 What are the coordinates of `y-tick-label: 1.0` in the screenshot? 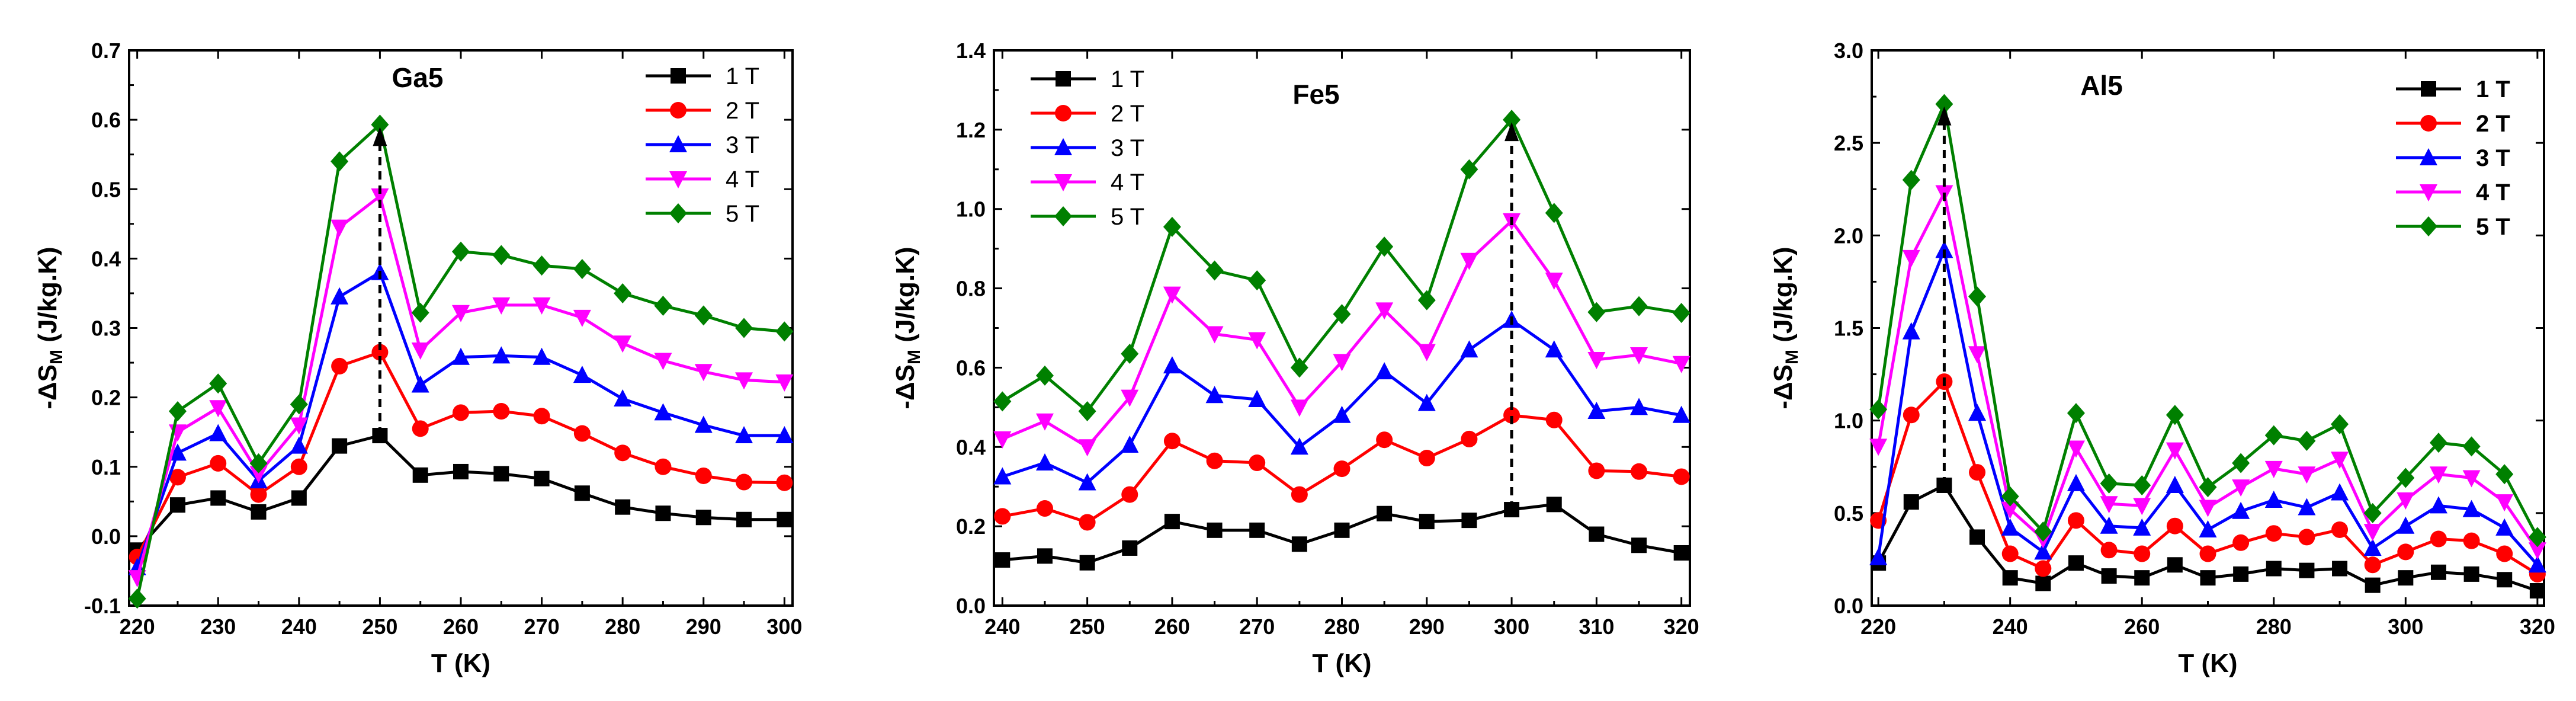 It's located at (971, 210).